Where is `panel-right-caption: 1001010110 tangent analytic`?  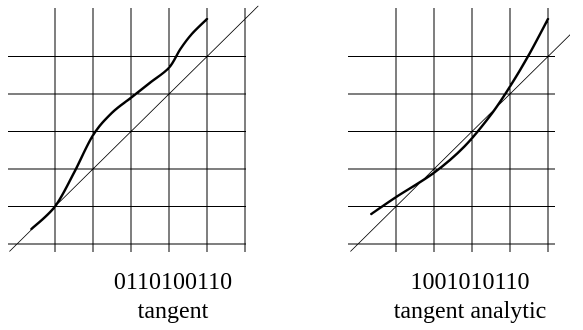 panel-right-caption: 1001010110 tangent analytic is located at coordinates (470, 297).